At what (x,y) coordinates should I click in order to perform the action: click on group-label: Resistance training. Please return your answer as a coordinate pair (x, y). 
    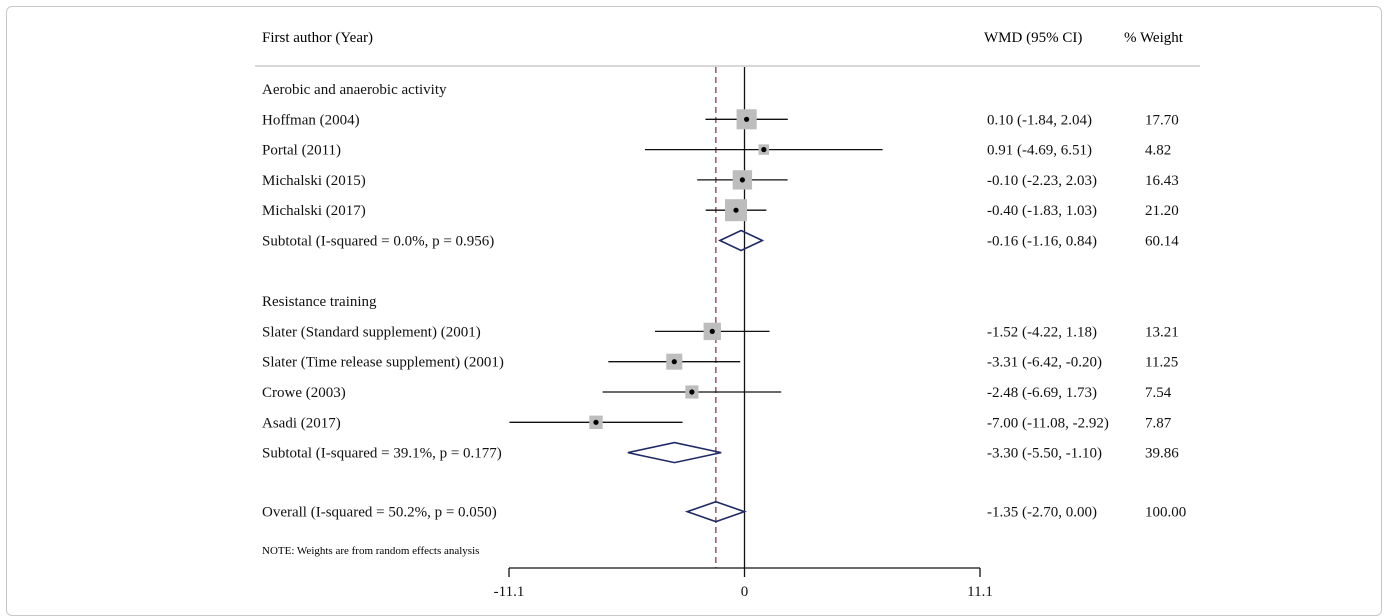
    Looking at the image, I should click on (319, 302).